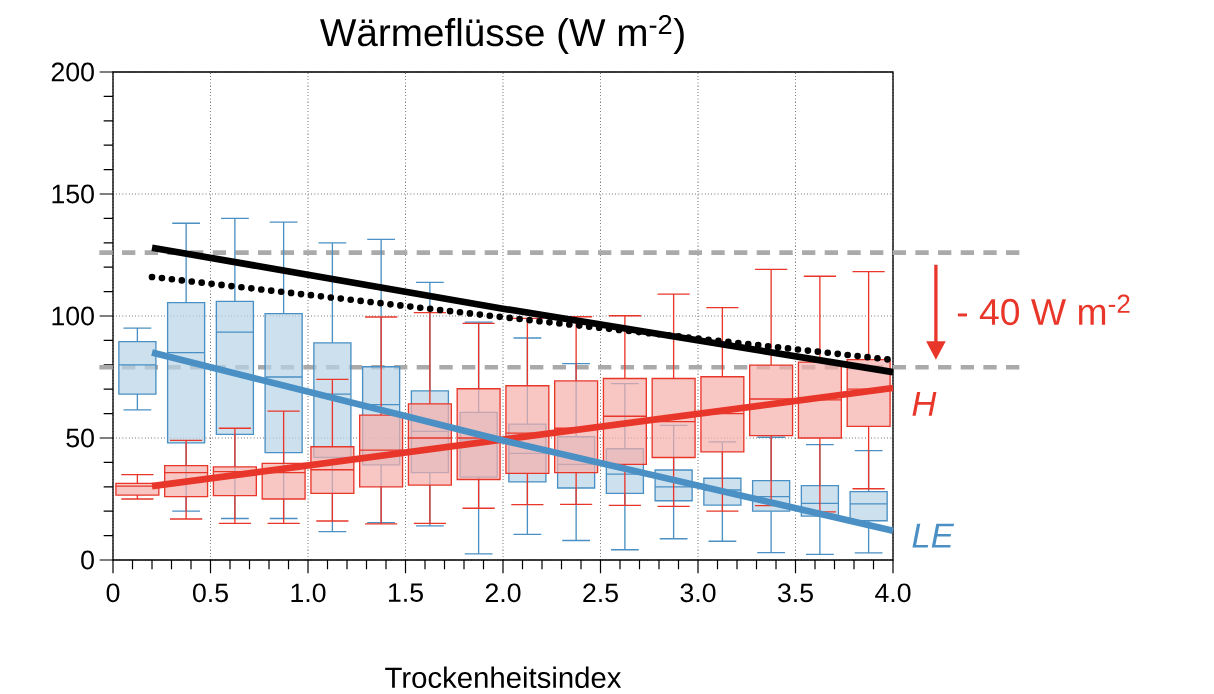 This screenshot has width=1214, height=694. Describe the element at coordinates (87, 560) in the screenshot. I see `y-tick-label: 0` at that location.